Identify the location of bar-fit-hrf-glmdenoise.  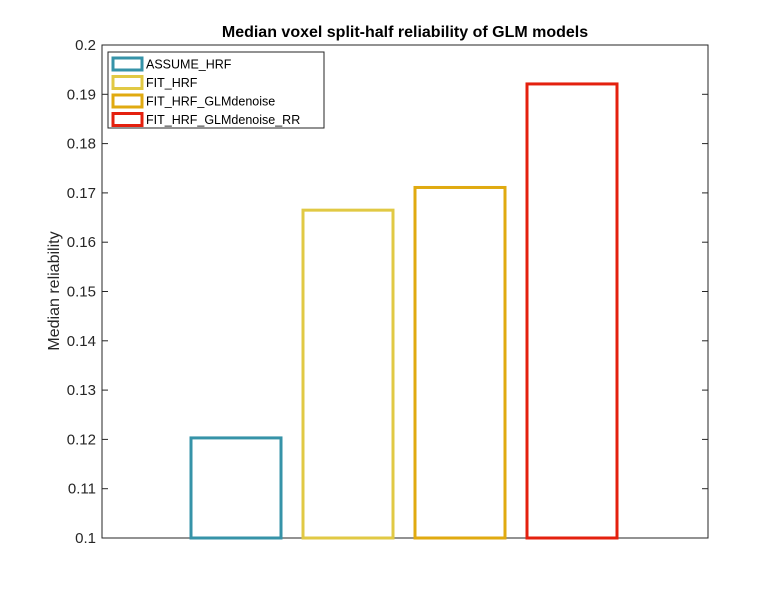
(460, 362).